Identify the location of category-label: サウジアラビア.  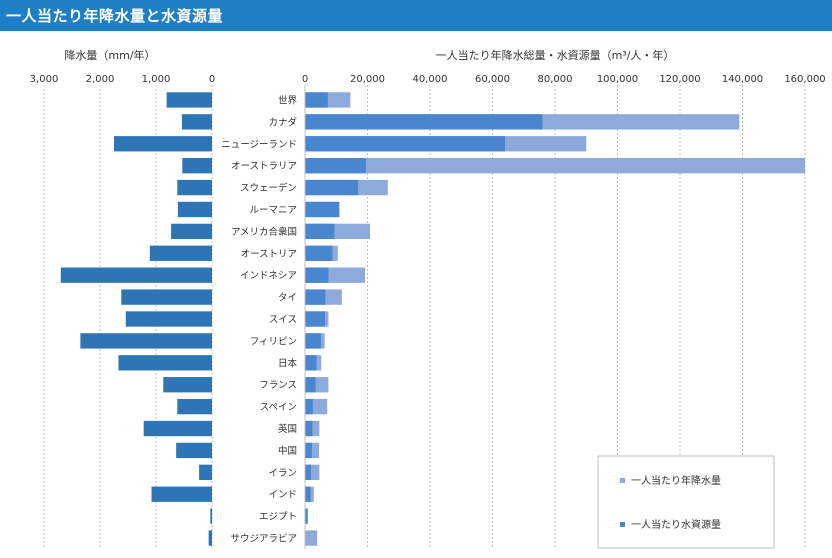
(263, 539).